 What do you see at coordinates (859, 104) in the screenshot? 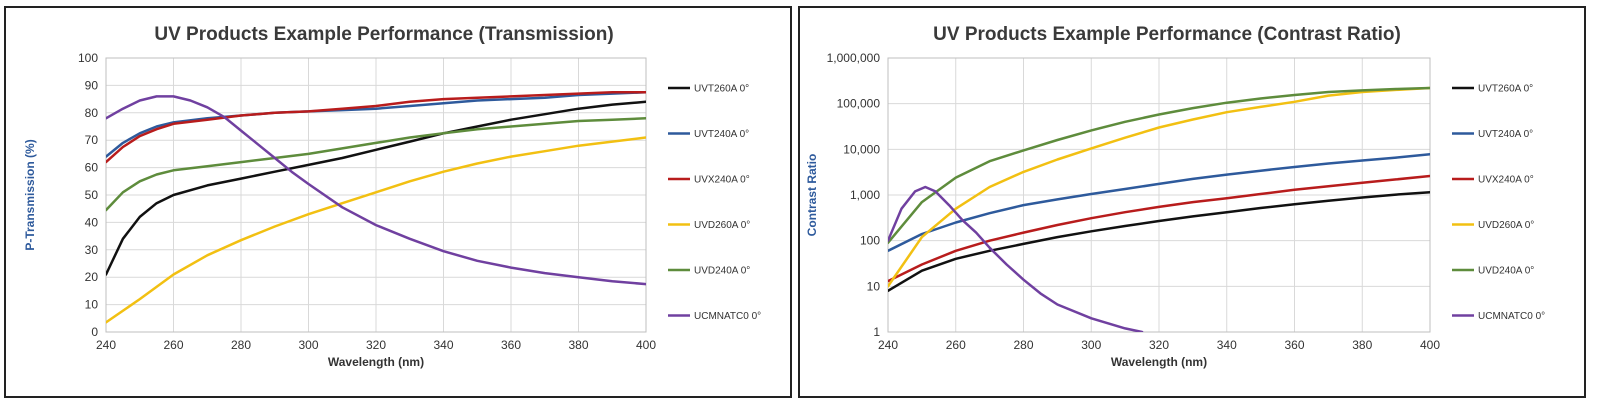
I see `y-tick-label: 100,000` at bounding box center [859, 104].